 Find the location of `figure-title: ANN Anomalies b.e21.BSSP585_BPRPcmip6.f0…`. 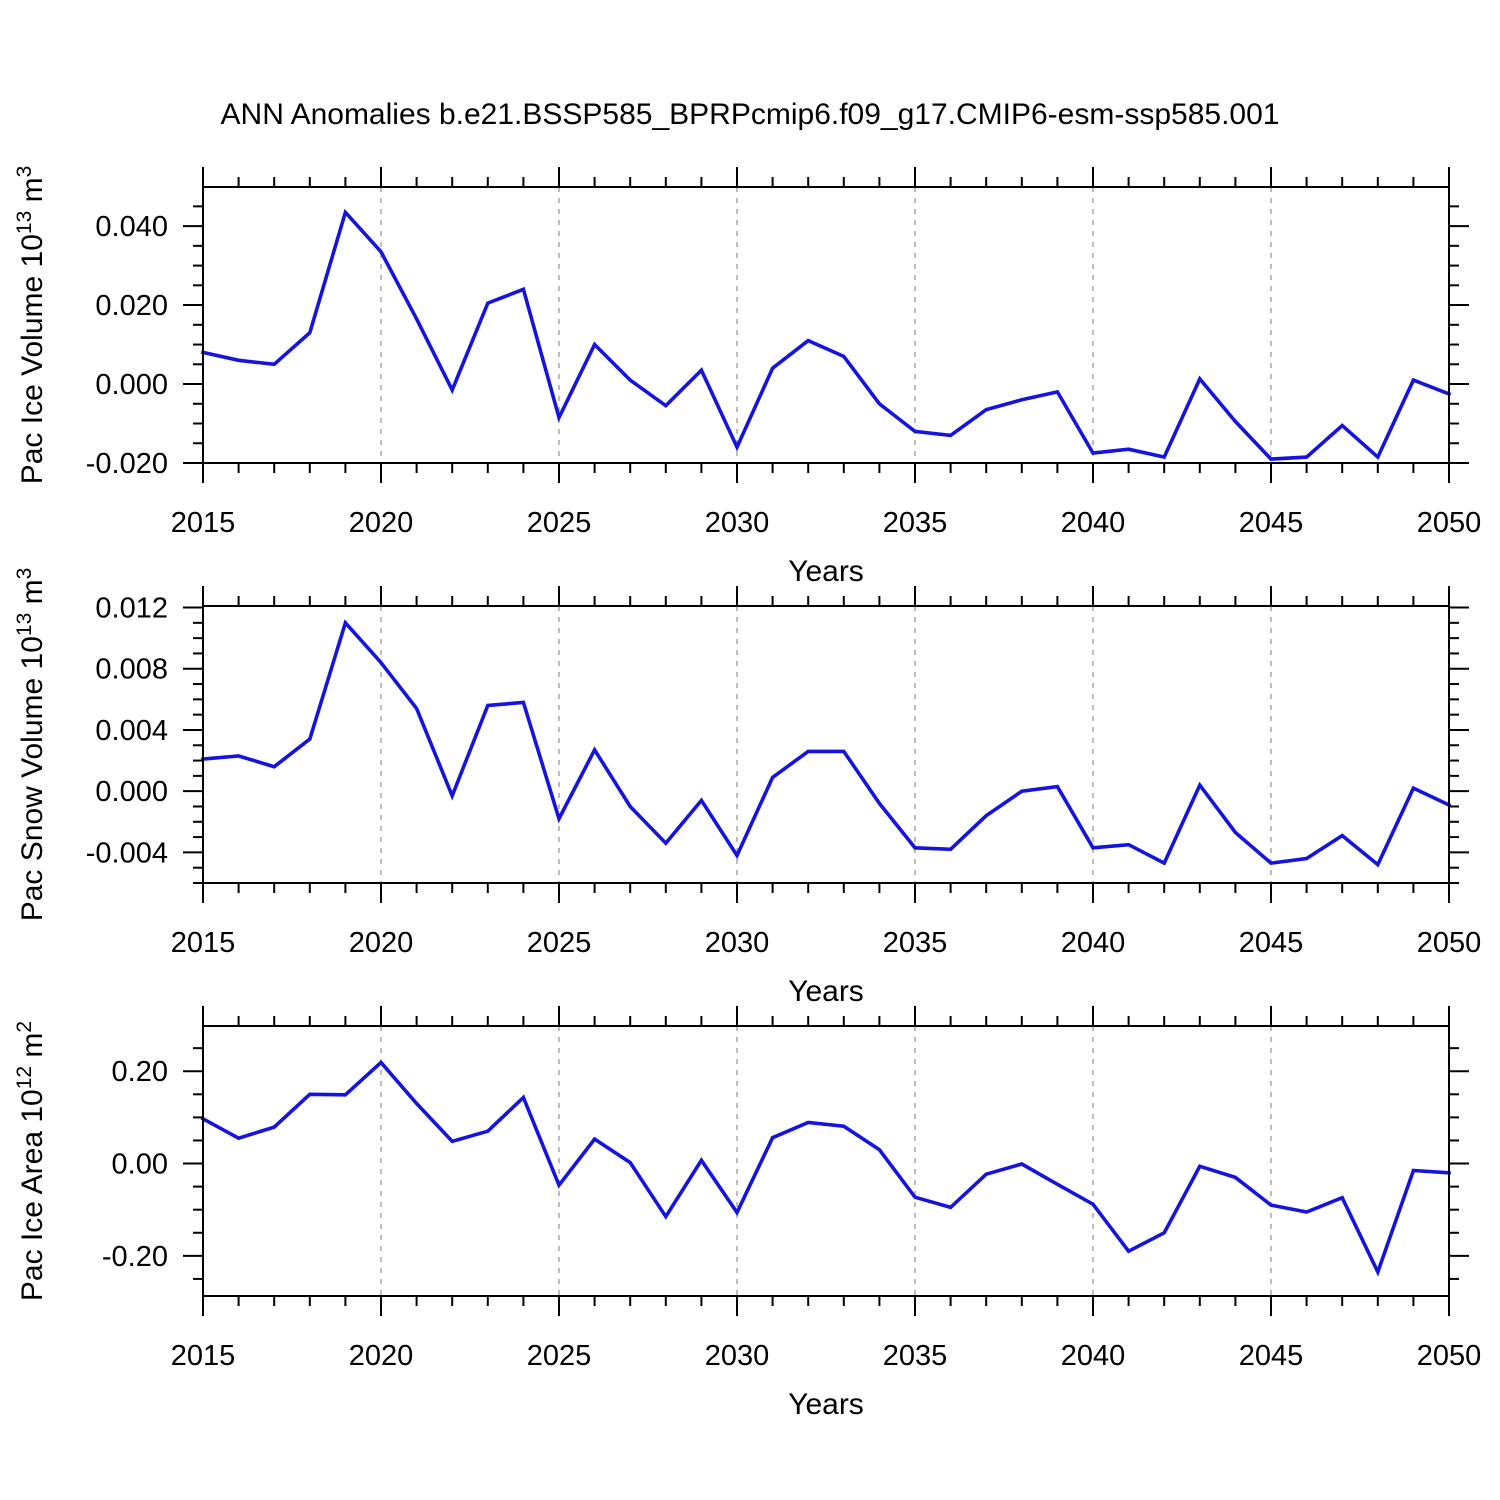

figure-title: ANN Anomalies b.e21.BSSP585_BPRPcmip6.f0… is located at coordinates (750, 114).